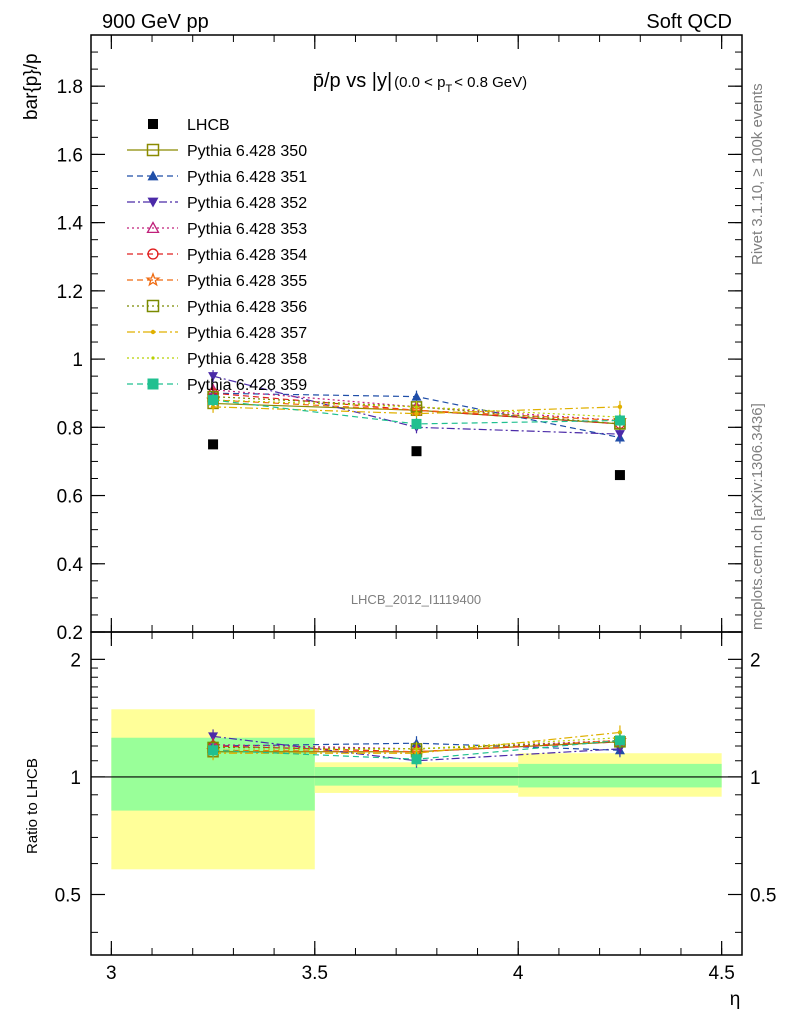 The image size is (786, 1024). Describe the element at coordinates (757, 516) in the screenshot. I see `mcplots-label: mcplots.cern.ch [arXiv:1306.3436]` at that location.